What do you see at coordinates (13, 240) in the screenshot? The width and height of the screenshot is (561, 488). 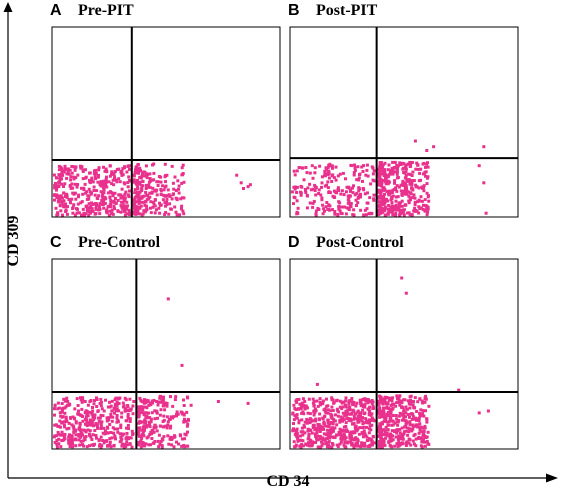 I see `y-axis-title: CD 309` at bounding box center [13, 240].